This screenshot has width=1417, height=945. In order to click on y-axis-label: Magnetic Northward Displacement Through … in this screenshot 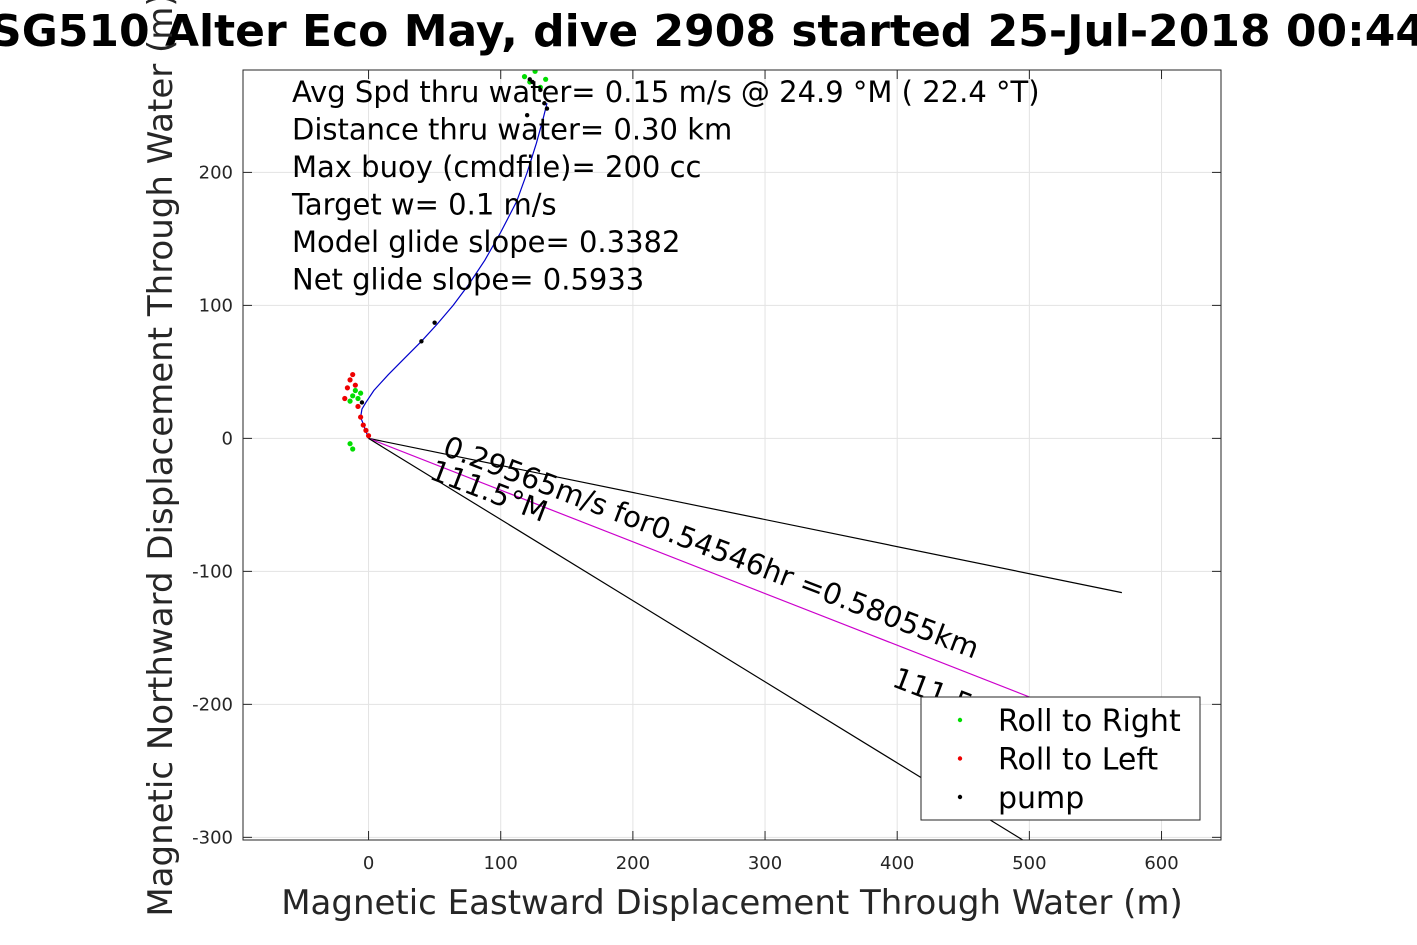, I will do `click(161, 458)`.